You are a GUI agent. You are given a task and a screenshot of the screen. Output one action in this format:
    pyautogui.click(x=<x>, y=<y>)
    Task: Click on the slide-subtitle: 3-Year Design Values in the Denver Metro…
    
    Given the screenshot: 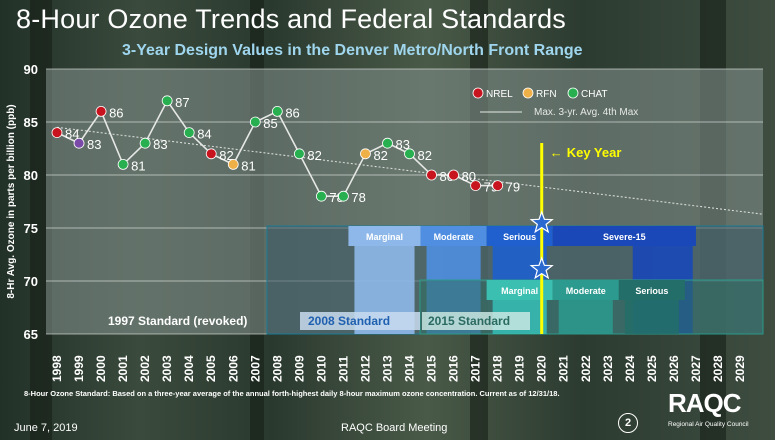 What is the action you would take?
    pyautogui.click(x=352, y=50)
    